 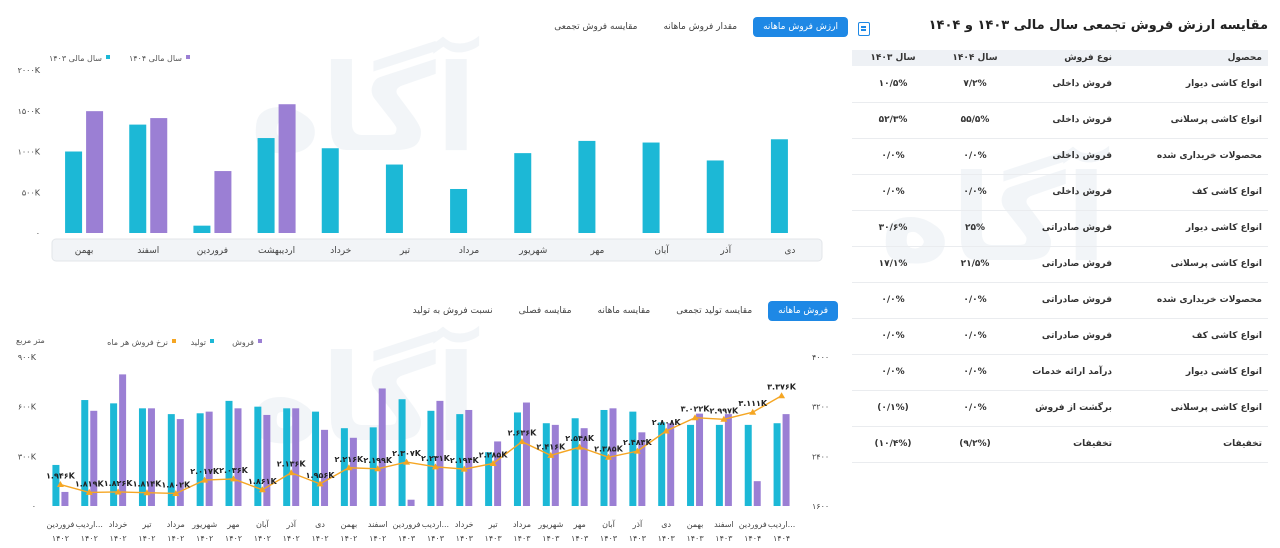 I want to click on header-product: محصول, so click(x=1193, y=58).